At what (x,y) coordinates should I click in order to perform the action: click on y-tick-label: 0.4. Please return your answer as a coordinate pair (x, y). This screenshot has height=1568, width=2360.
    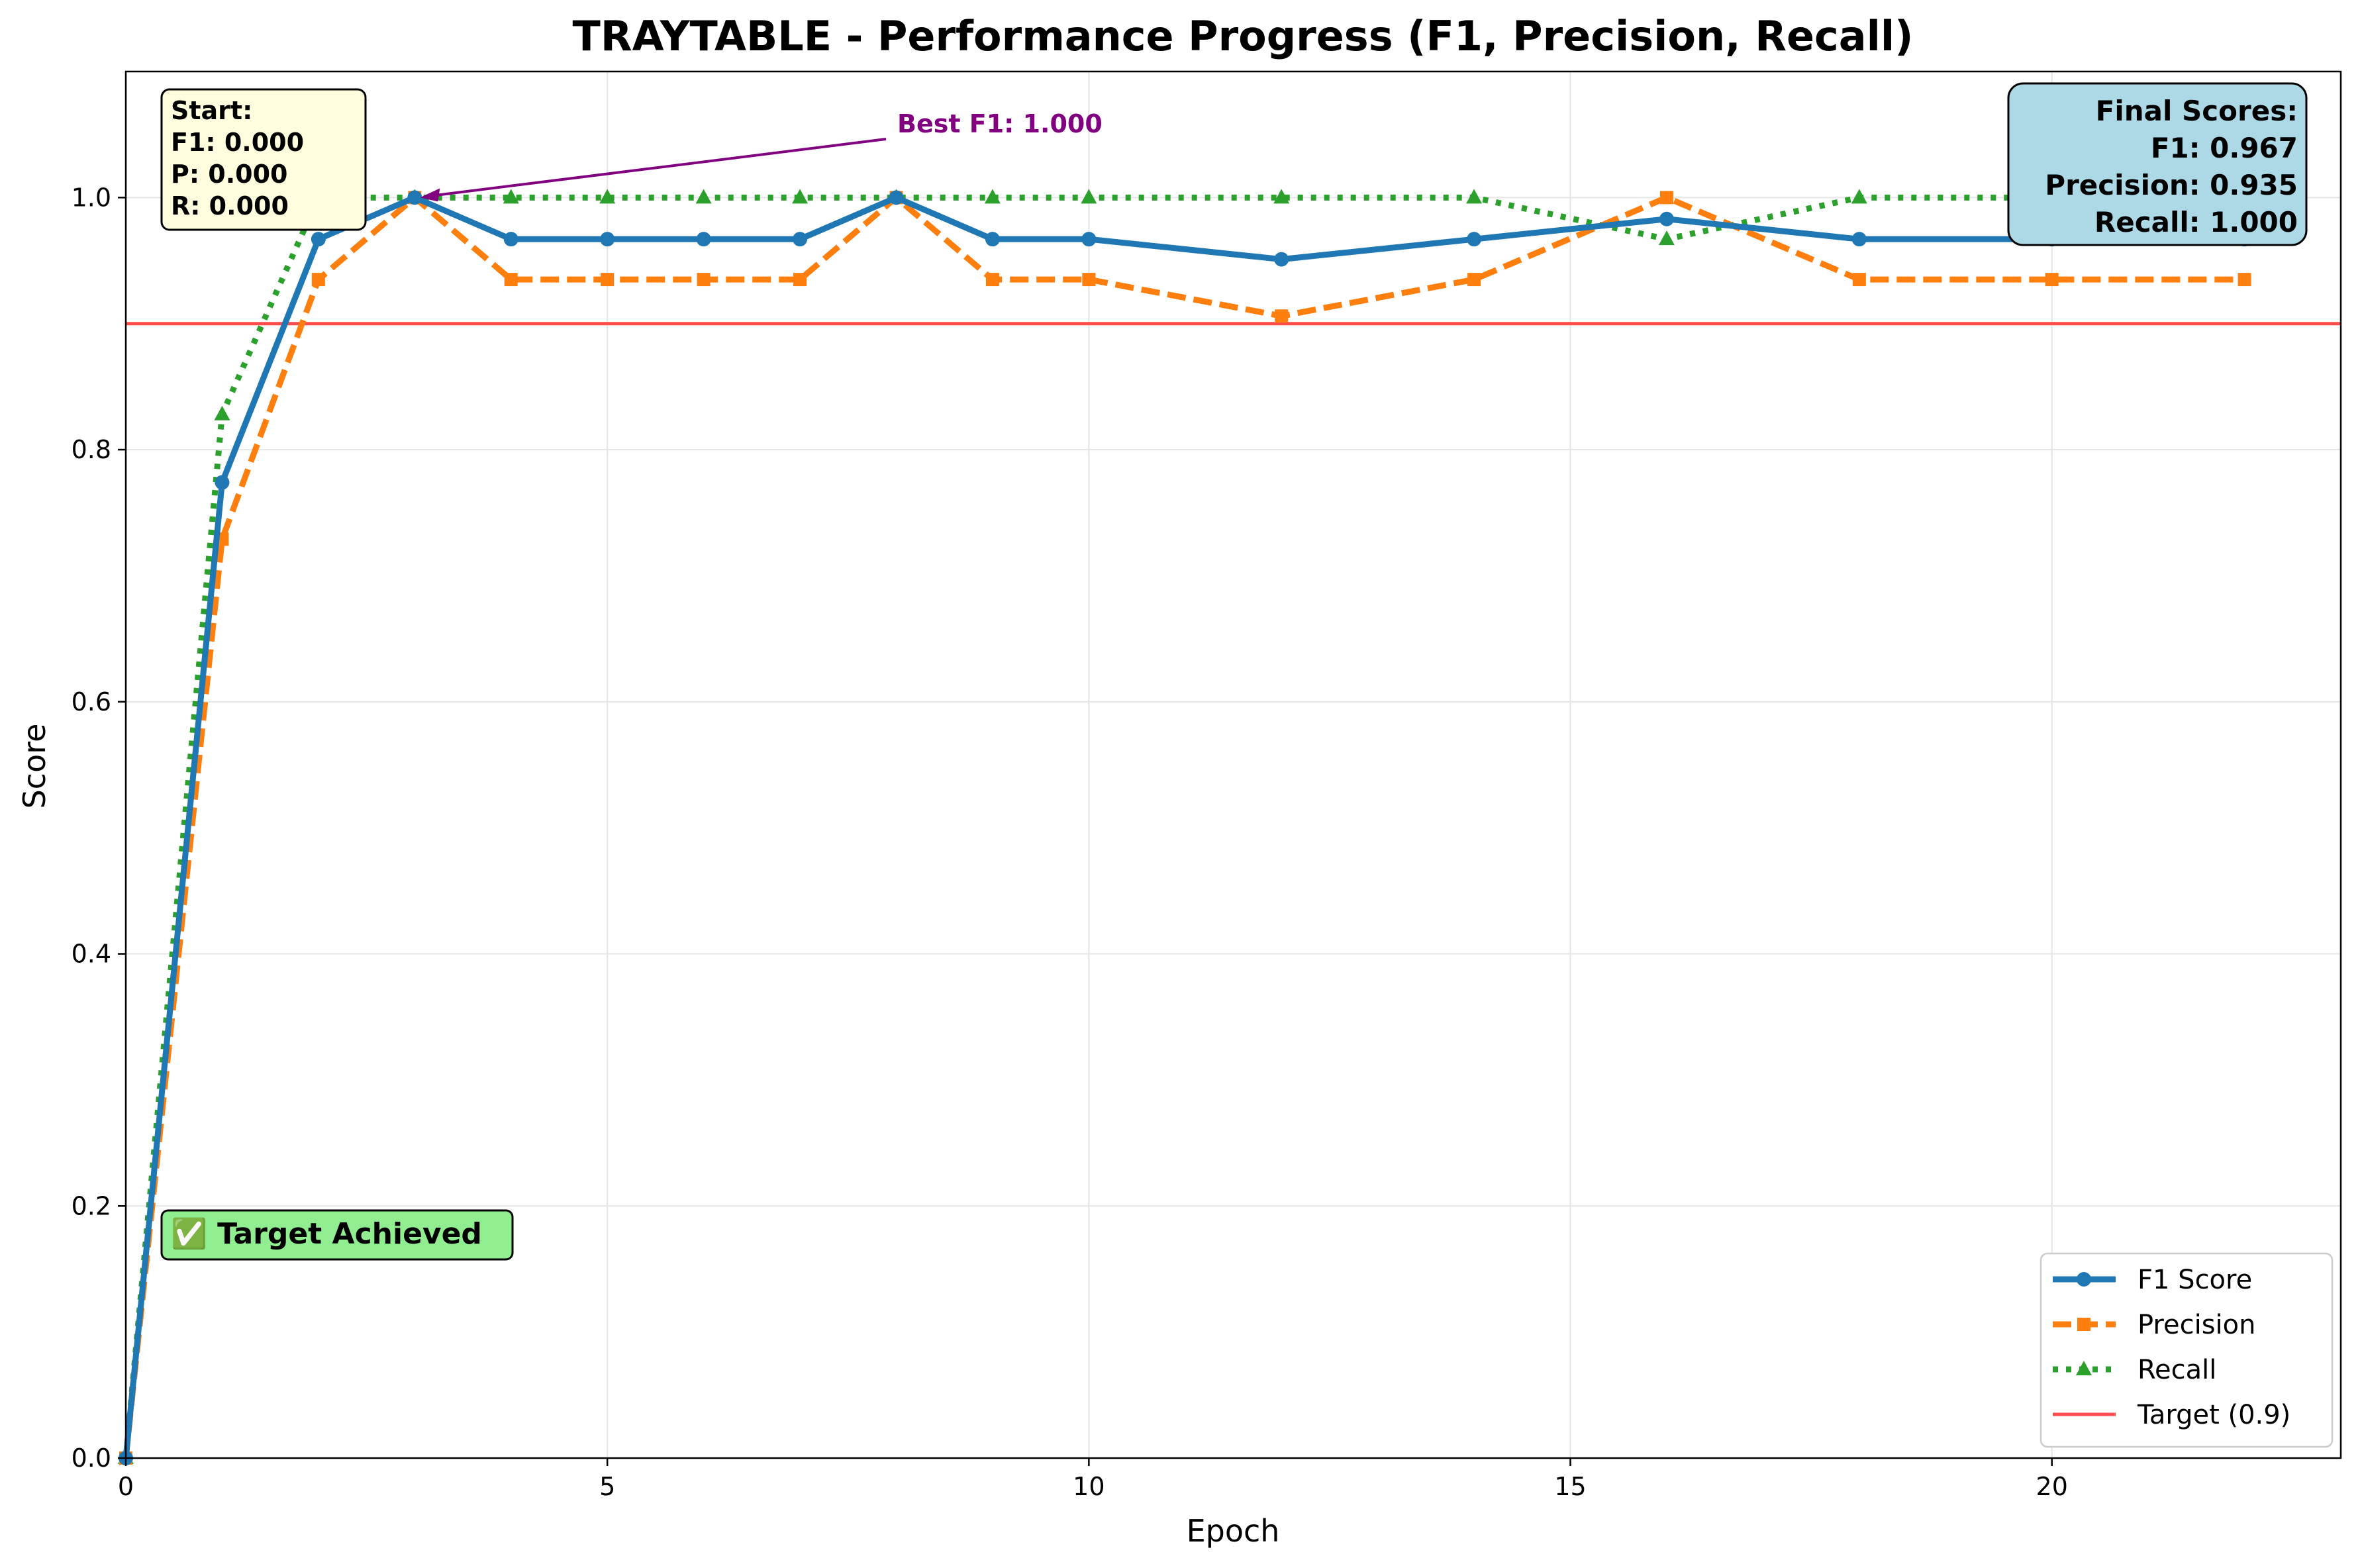
    Looking at the image, I should click on (91, 954).